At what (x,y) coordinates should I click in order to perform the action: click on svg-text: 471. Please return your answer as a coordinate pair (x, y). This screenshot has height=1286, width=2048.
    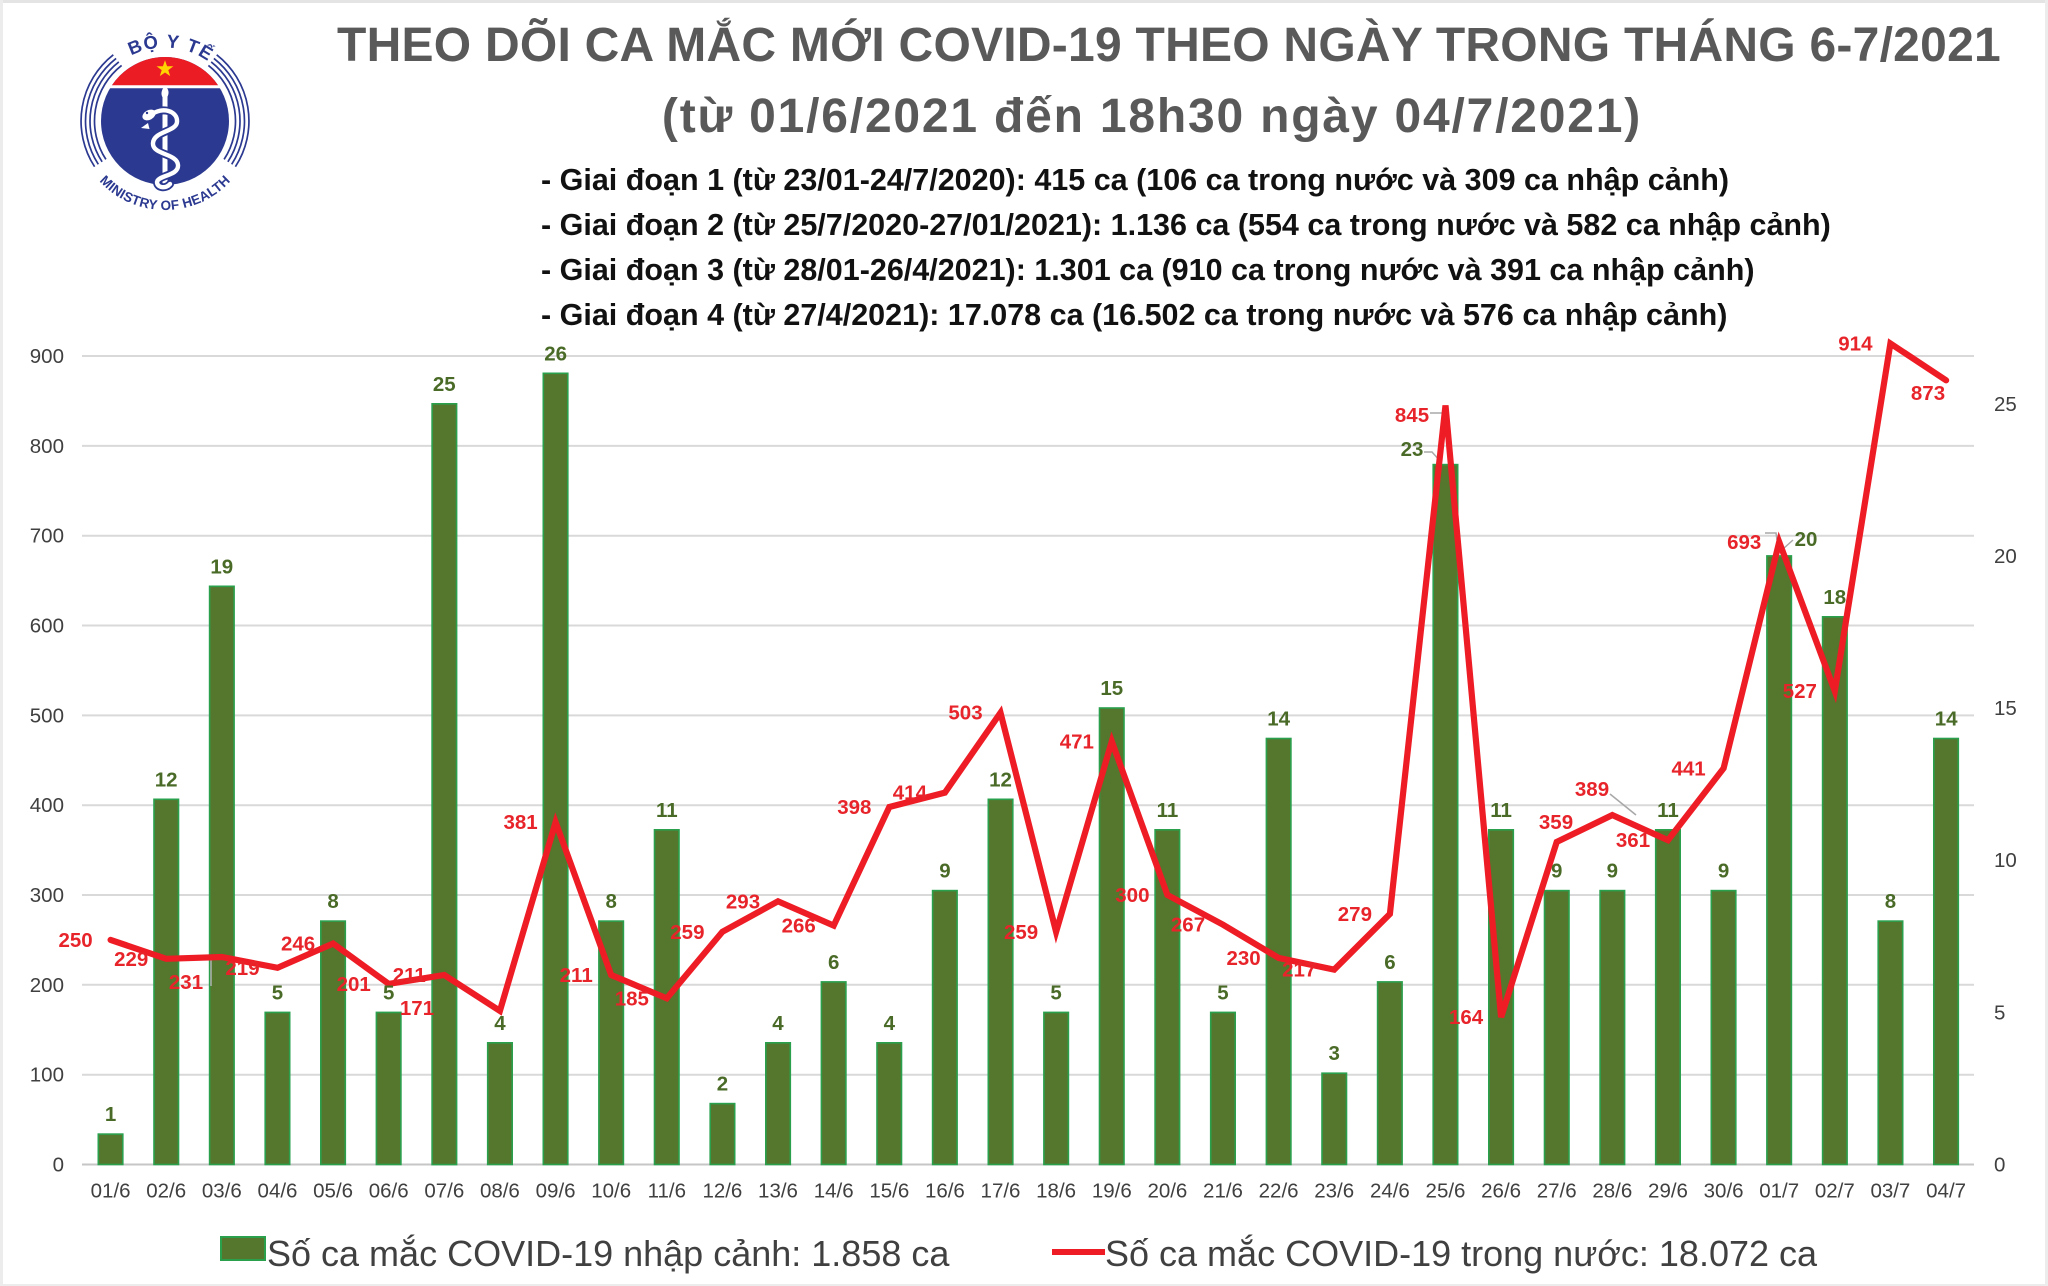
    Looking at the image, I should click on (1077, 741).